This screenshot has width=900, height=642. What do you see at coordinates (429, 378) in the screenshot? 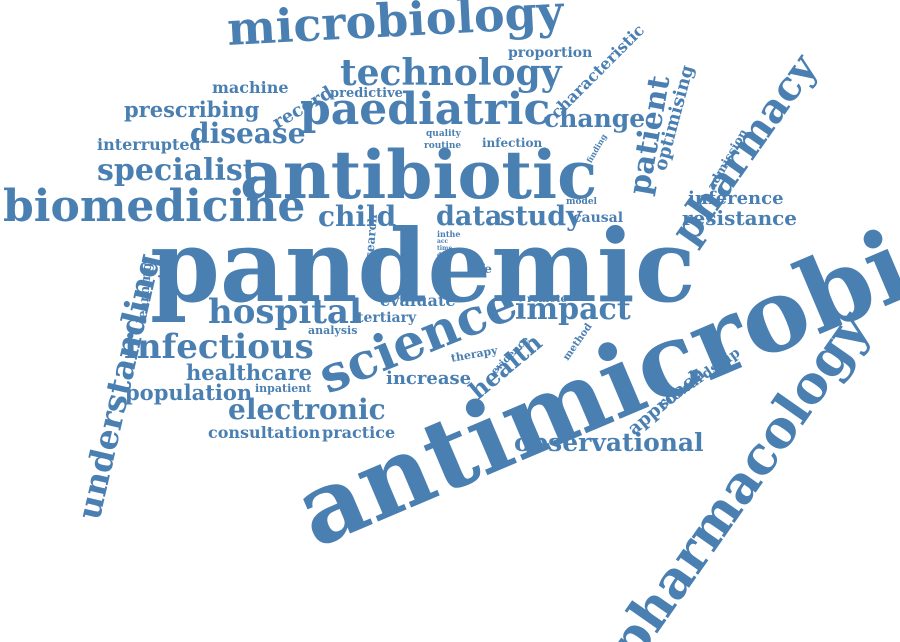
I see `word-increase: increase` at bounding box center [429, 378].